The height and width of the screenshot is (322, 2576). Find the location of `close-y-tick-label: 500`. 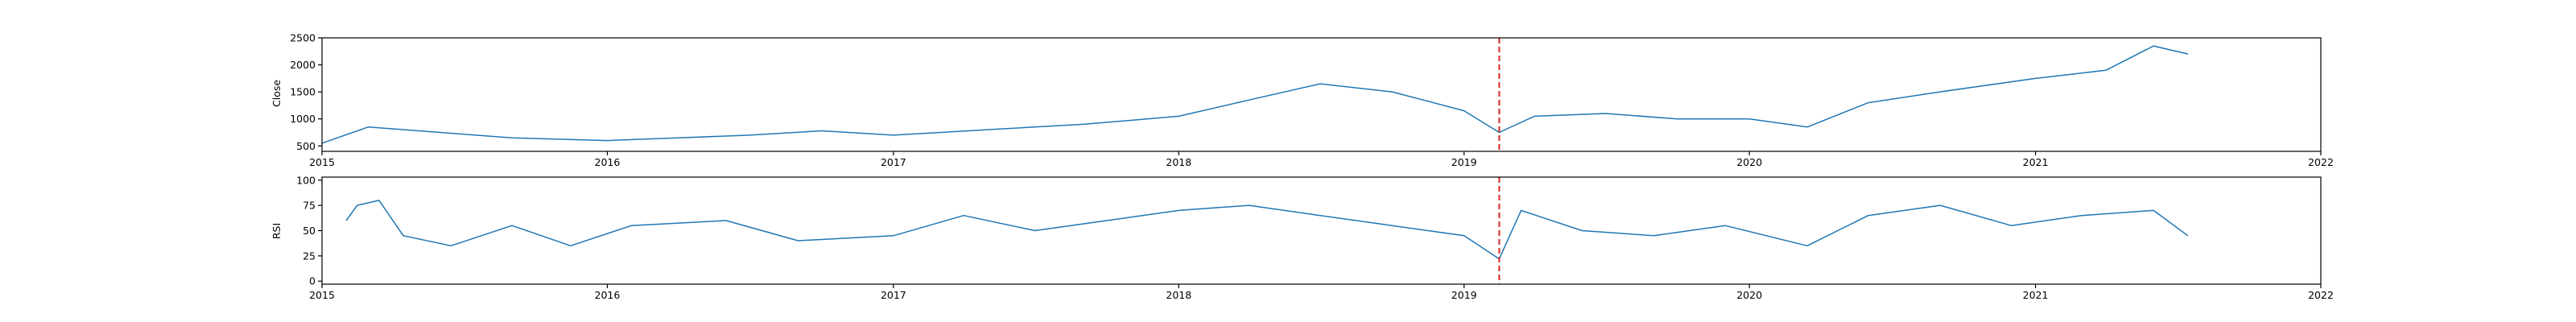

close-y-tick-label: 500 is located at coordinates (306, 146).